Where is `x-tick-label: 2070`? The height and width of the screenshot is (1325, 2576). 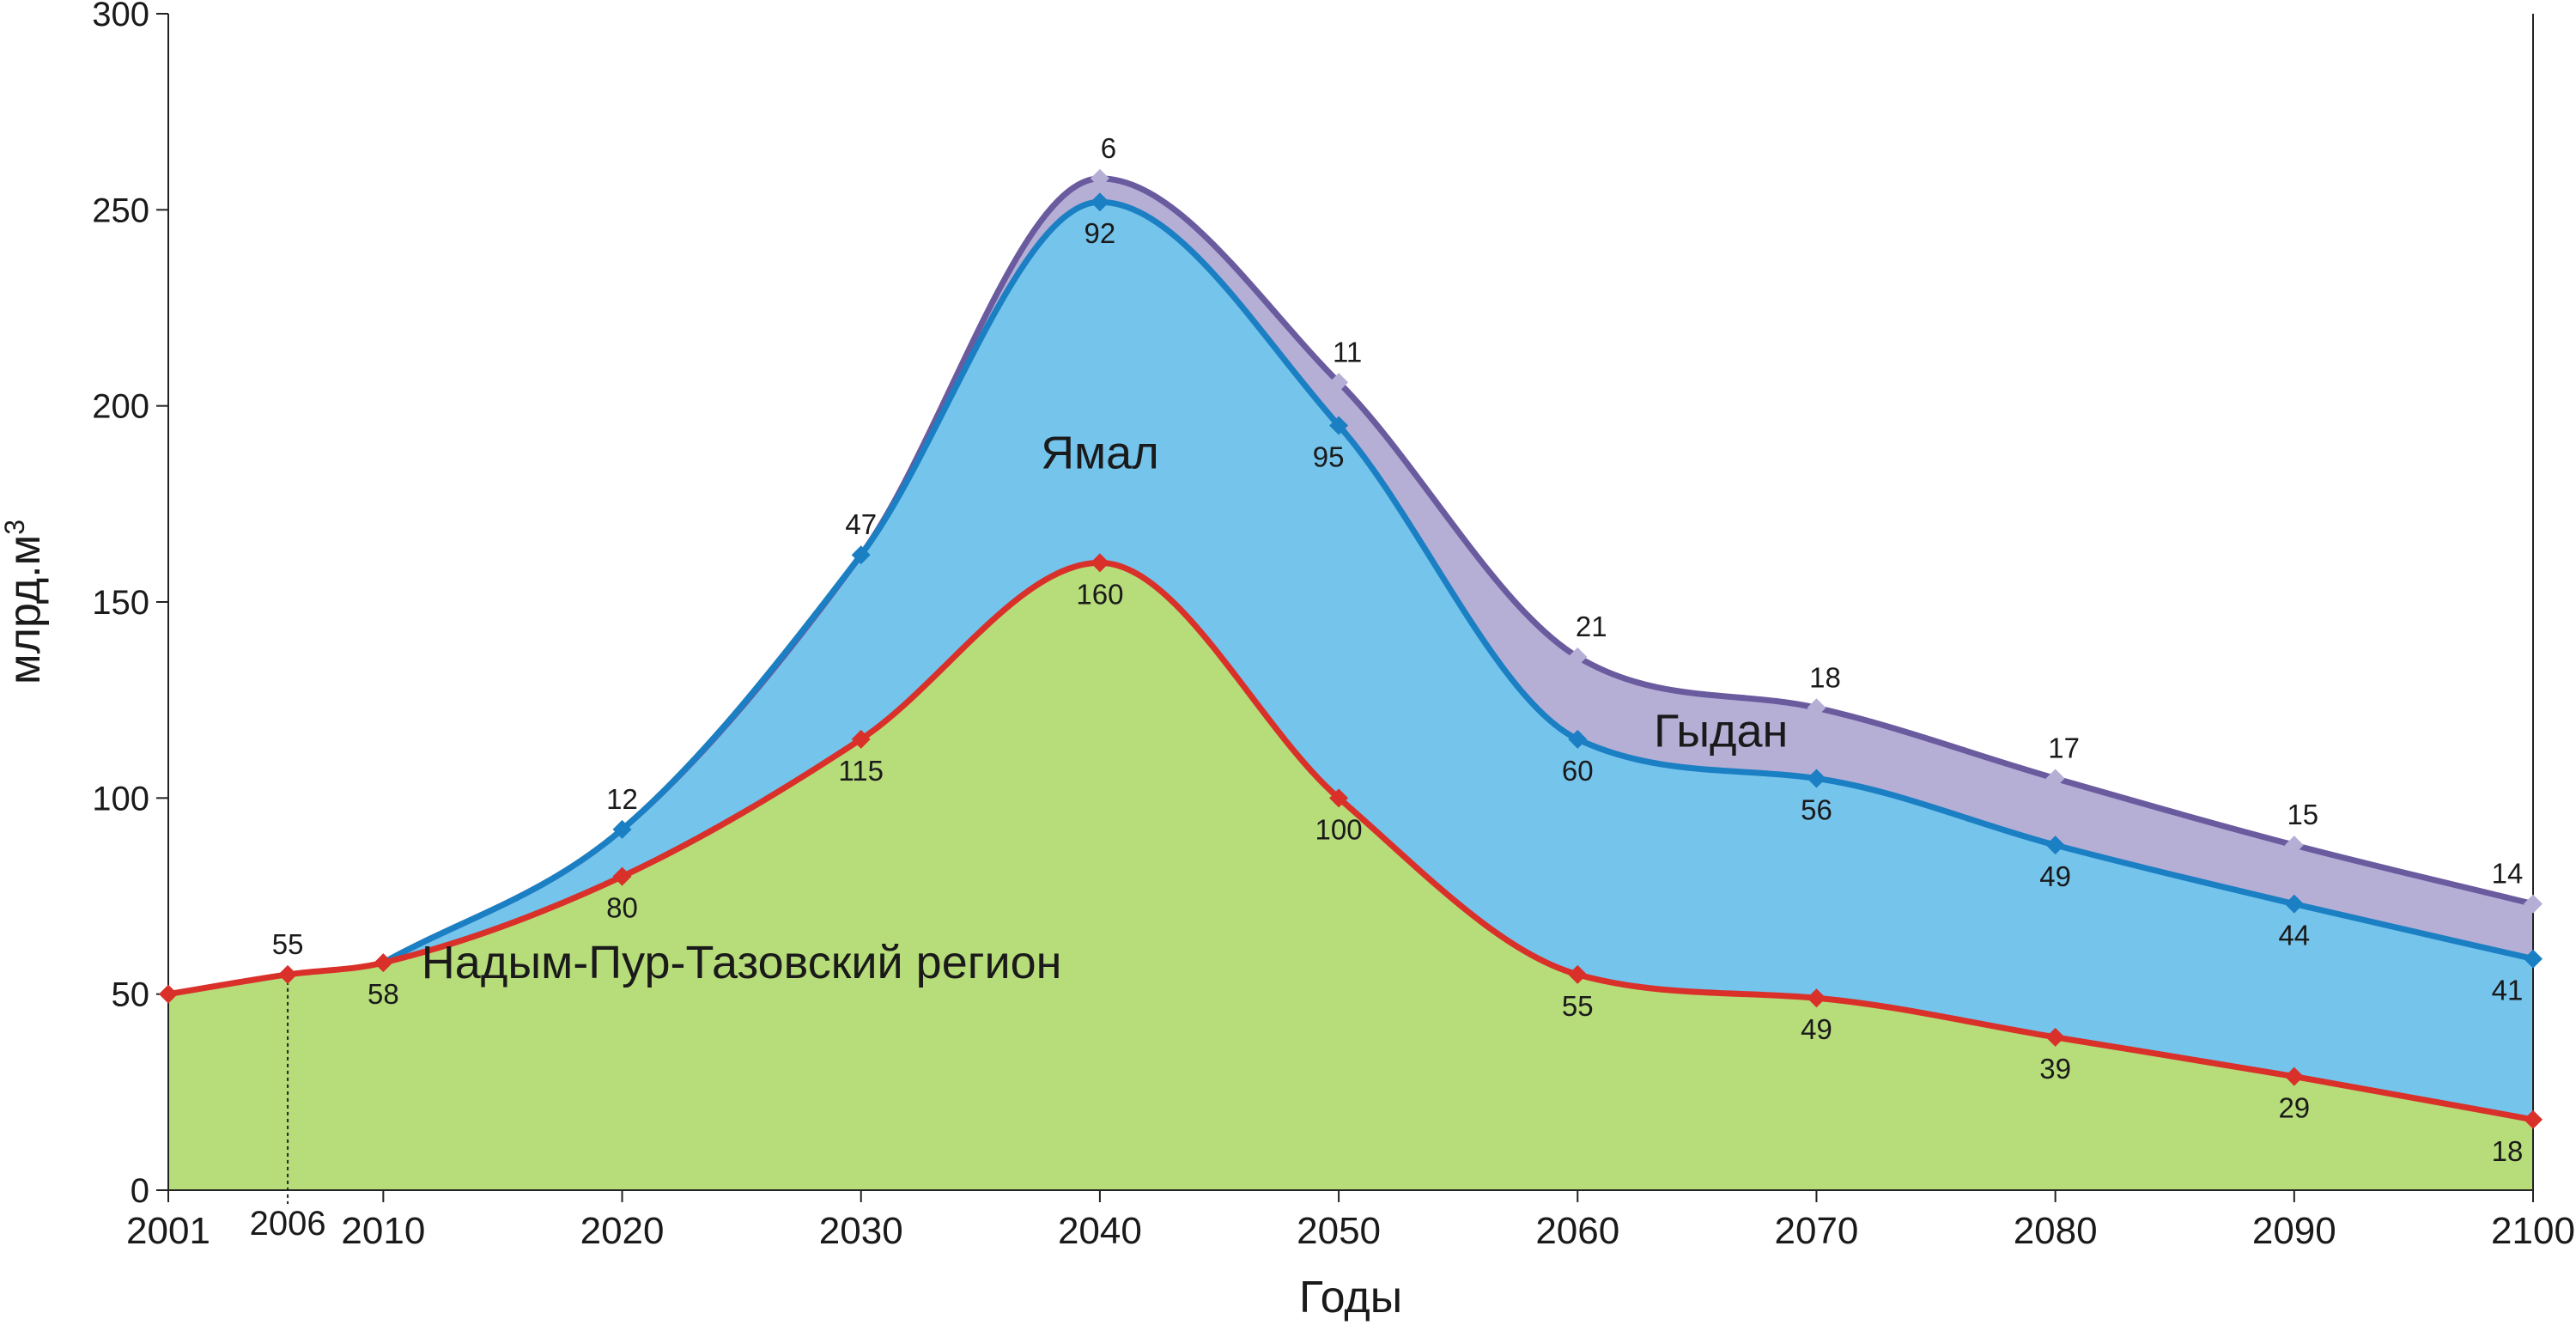 x-tick-label: 2070 is located at coordinates (1817, 1231).